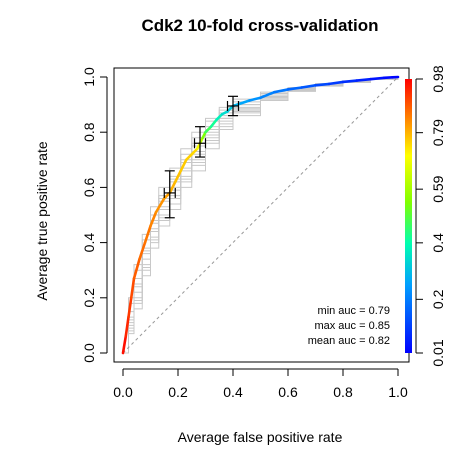 The height and width of the screenshot is (451, 474). Describe the element at coordinates (438, 299) in the screenshot. I see `colorbar-tick-label: 0.2` at that location.